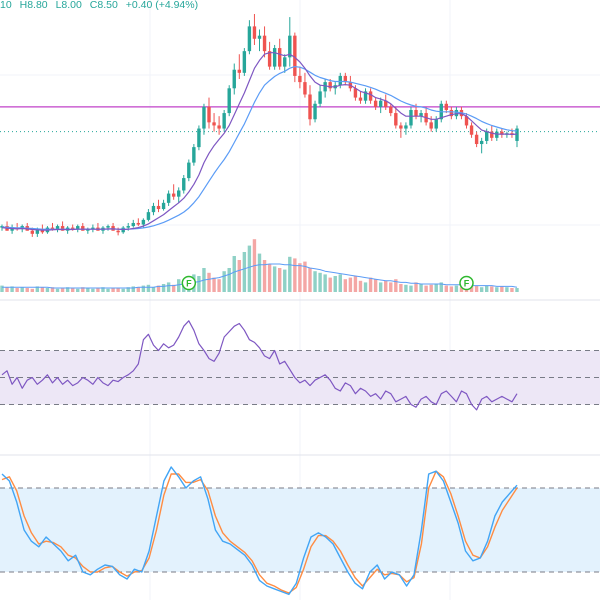 Image resolution: width=600 pixels, height=605 pixels. I want to click on legend-open: 10, so click(6, 5).